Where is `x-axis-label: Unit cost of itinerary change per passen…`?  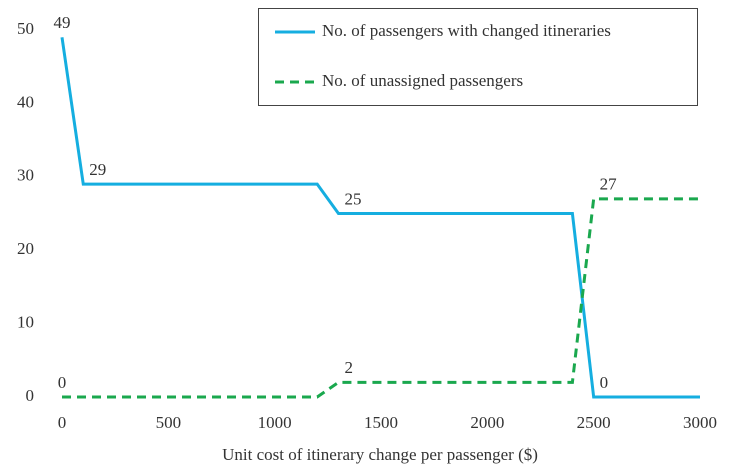
x-axis-label: Unit cost of itinerary change per passen… is located at coordinates (380, 454).